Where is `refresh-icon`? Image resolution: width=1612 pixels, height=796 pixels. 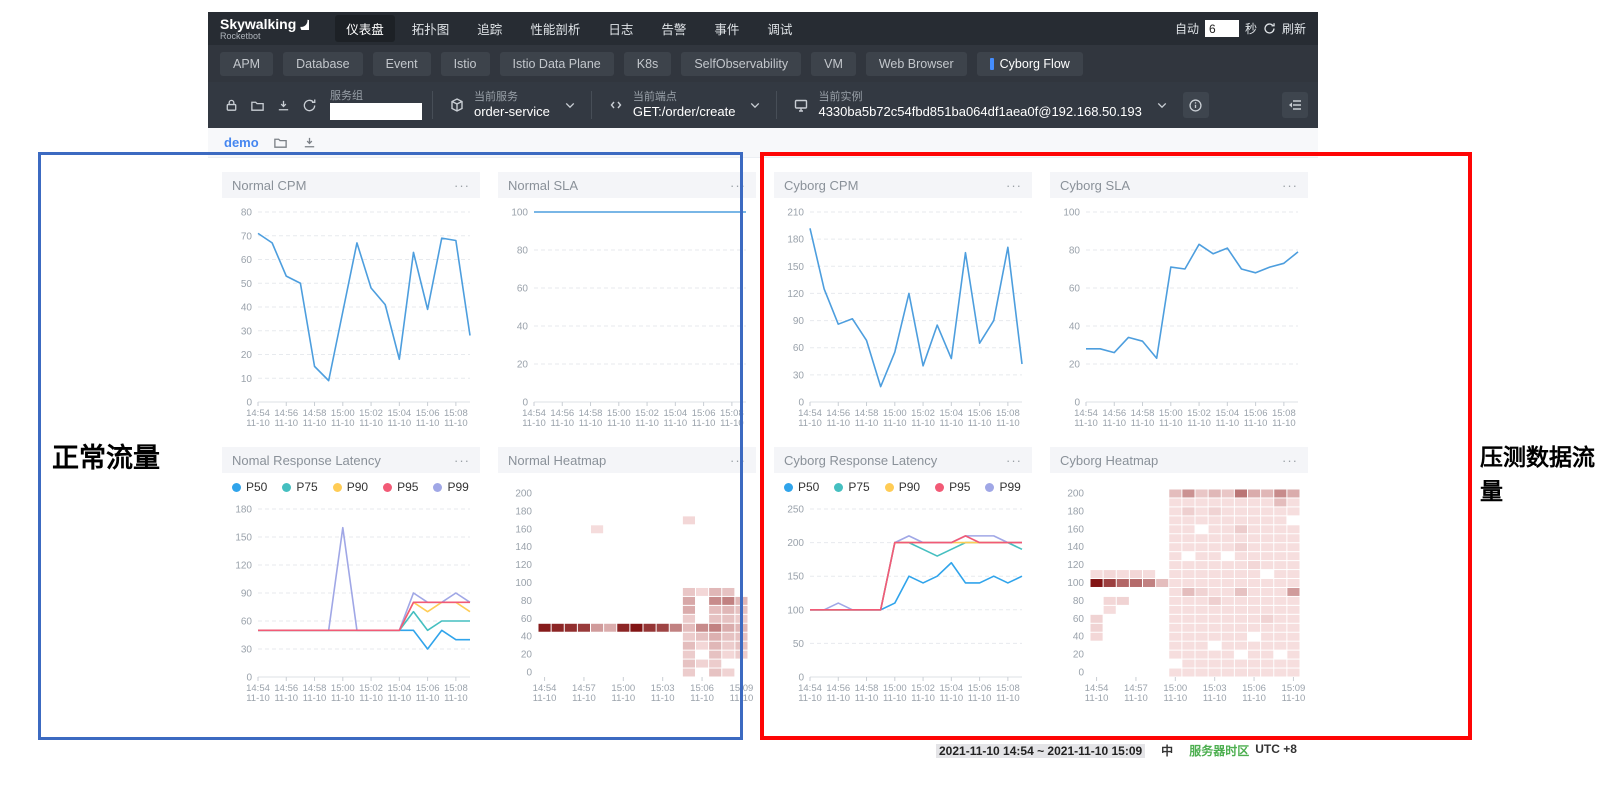 refresh-icon is located at coordinates (1269, 28).